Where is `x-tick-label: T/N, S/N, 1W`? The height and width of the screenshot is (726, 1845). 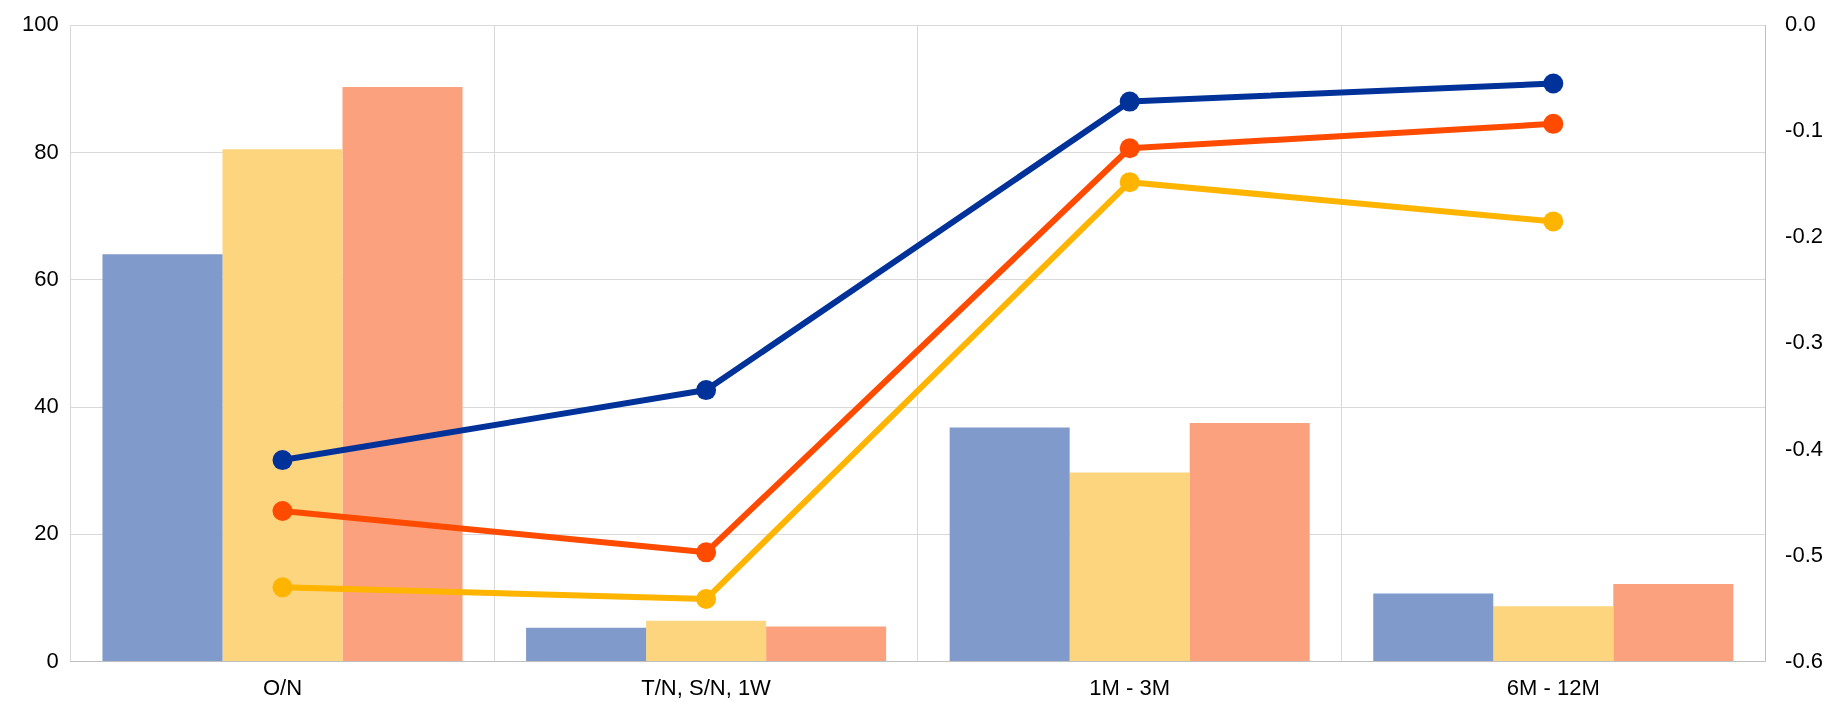
x-tick-label: T/N, S/N, 1W is located at coordinates (706, 687).